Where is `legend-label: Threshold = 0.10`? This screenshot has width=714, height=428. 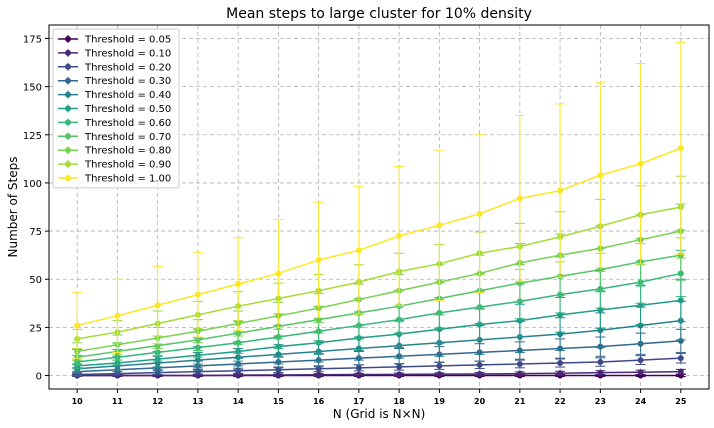
legend-label: Threshold = 0.10 is located at coordinates (127, 53).